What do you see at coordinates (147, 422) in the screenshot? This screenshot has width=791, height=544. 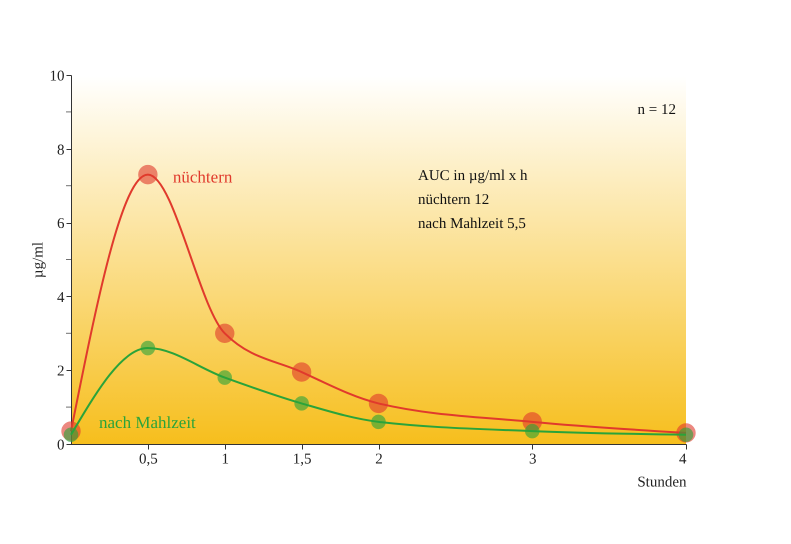 I see `series-label: nach Mahlzeit` at bounding box center [147, 422].